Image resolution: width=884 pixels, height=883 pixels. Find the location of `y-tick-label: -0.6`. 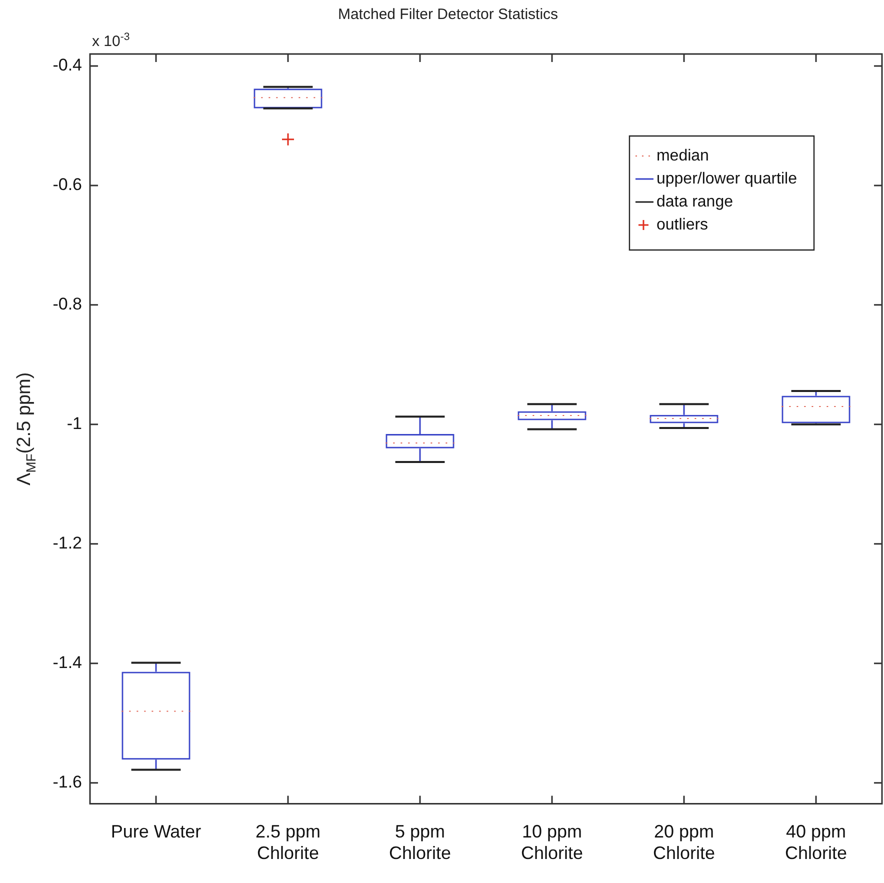

y-tick-label: -0.6 is located at coordinates (67, 184).